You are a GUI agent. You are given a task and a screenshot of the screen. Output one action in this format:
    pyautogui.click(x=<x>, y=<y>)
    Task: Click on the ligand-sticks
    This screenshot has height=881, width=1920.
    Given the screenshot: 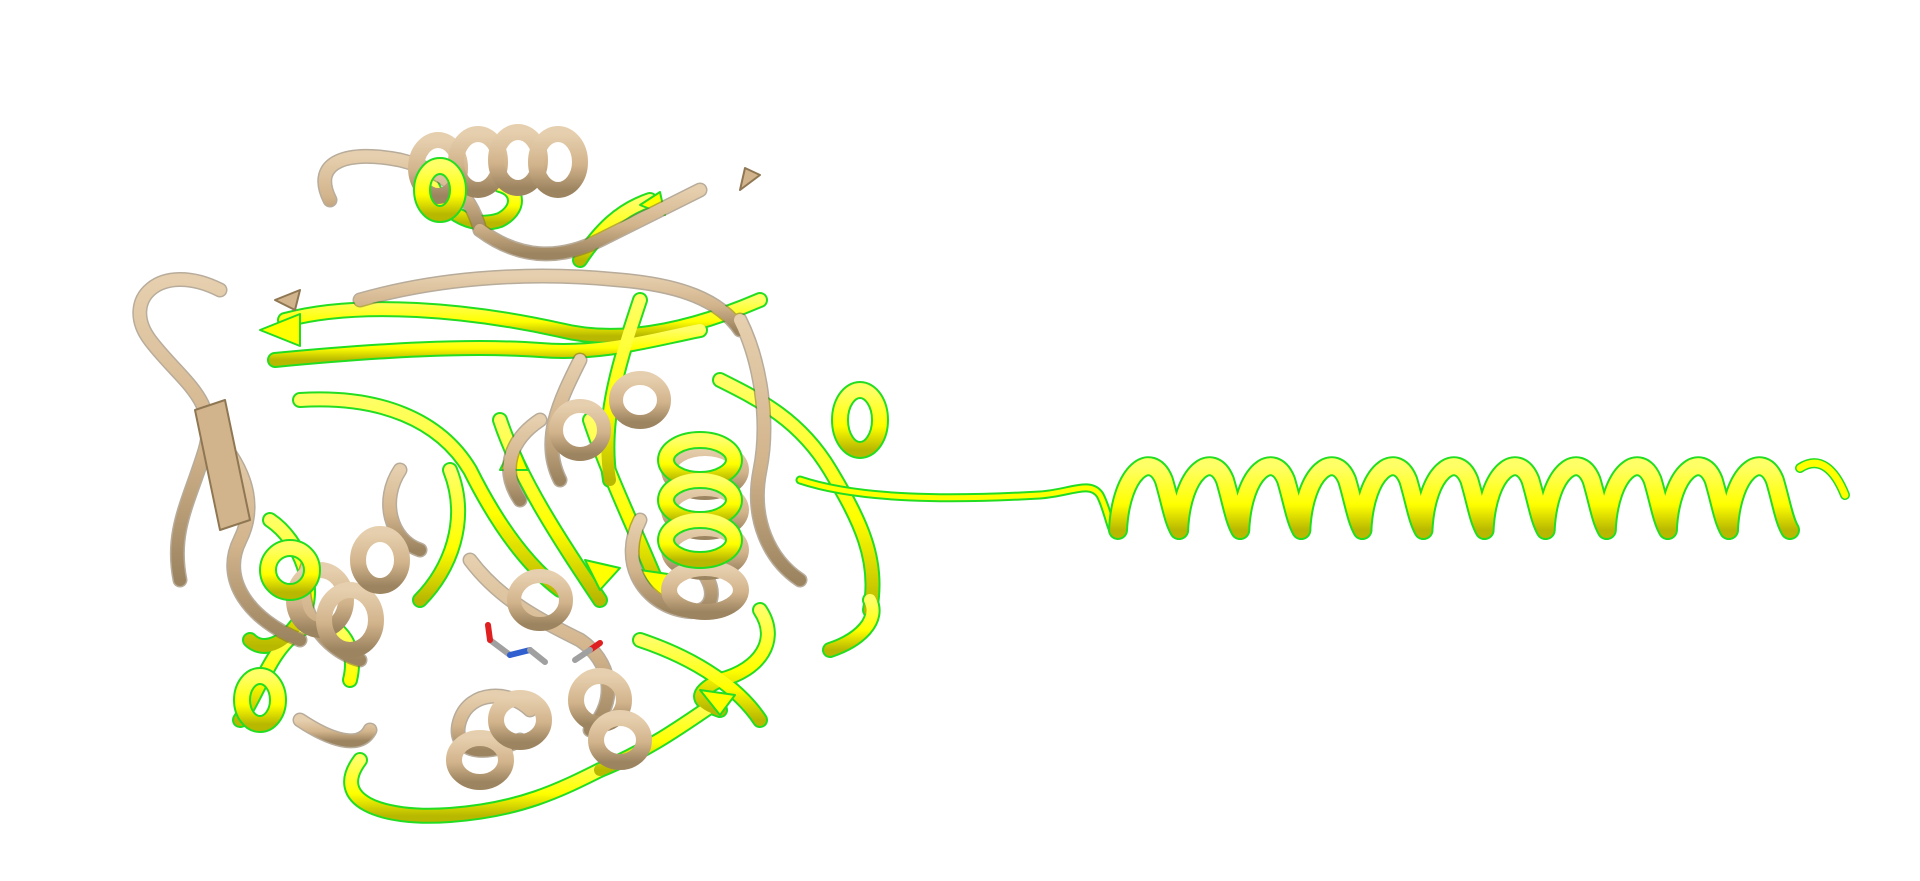 What is the action you would take?
    pyautogui.click(x=544, y=643)
    